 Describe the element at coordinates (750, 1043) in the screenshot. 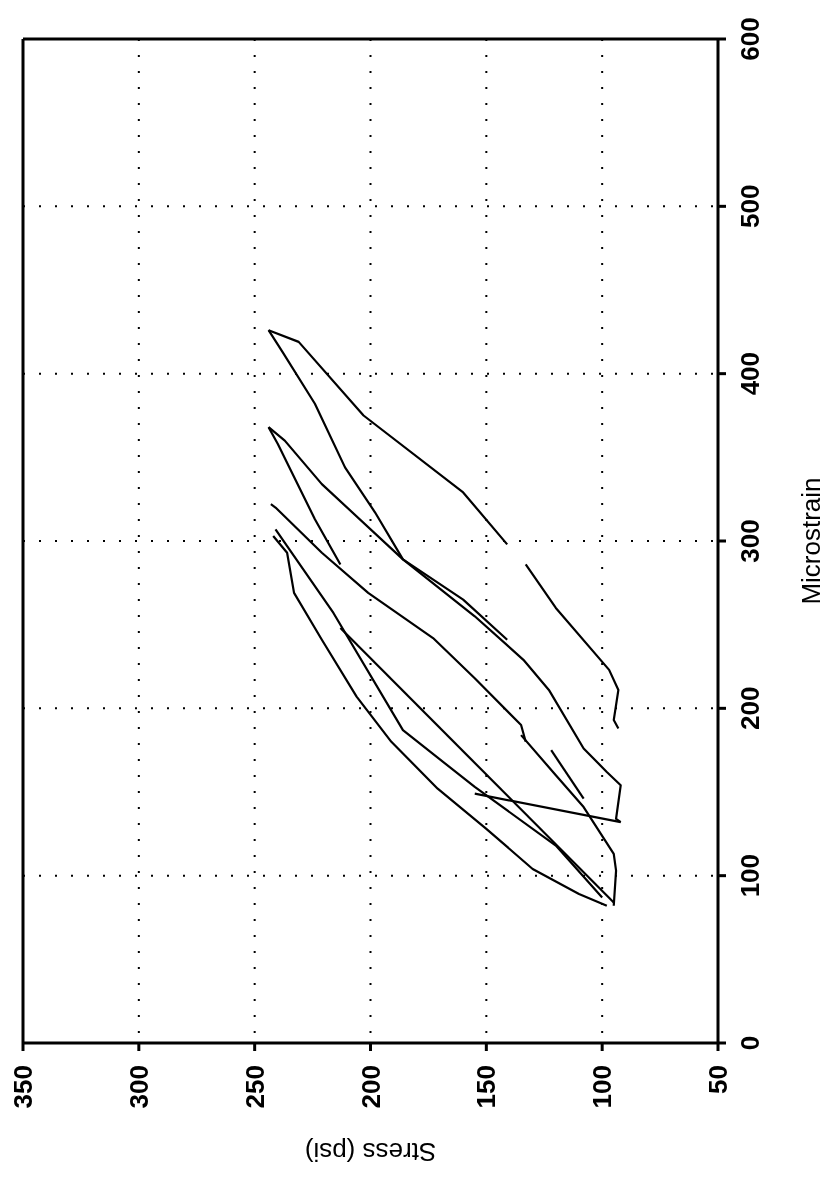

I see `y-tick-label: 0` at that location.